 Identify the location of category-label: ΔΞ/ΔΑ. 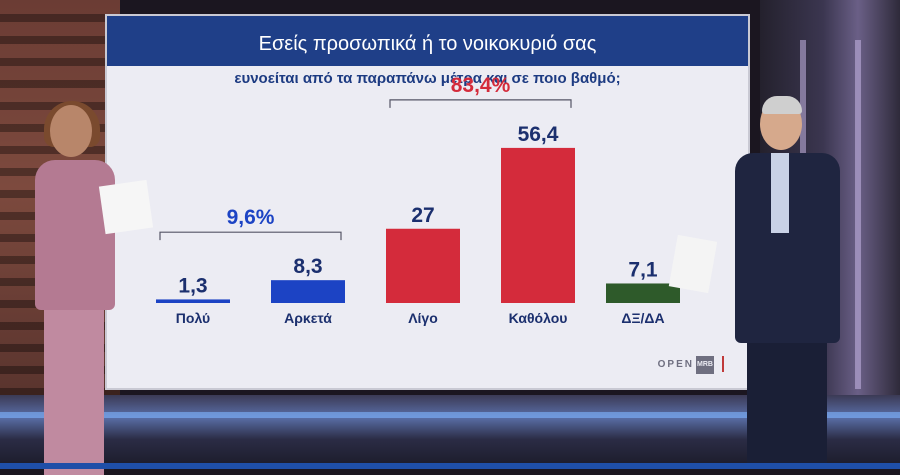
(642, 318).